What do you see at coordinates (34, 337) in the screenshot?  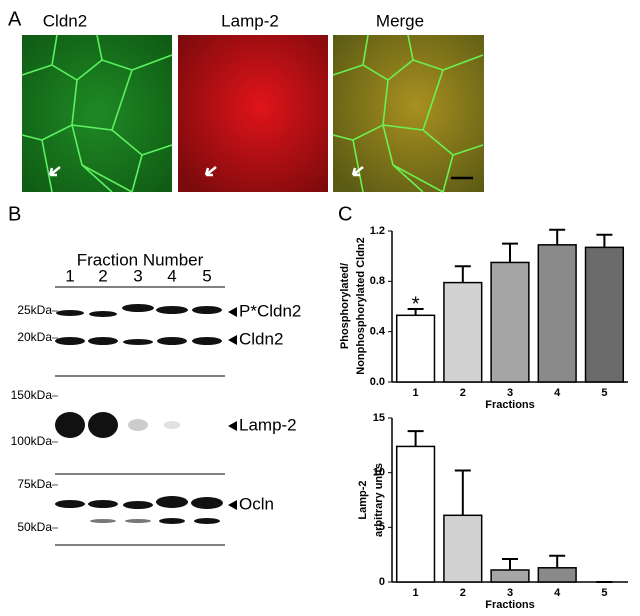 I see `marker-label: 20kDa` at bounding box center [34, 337].